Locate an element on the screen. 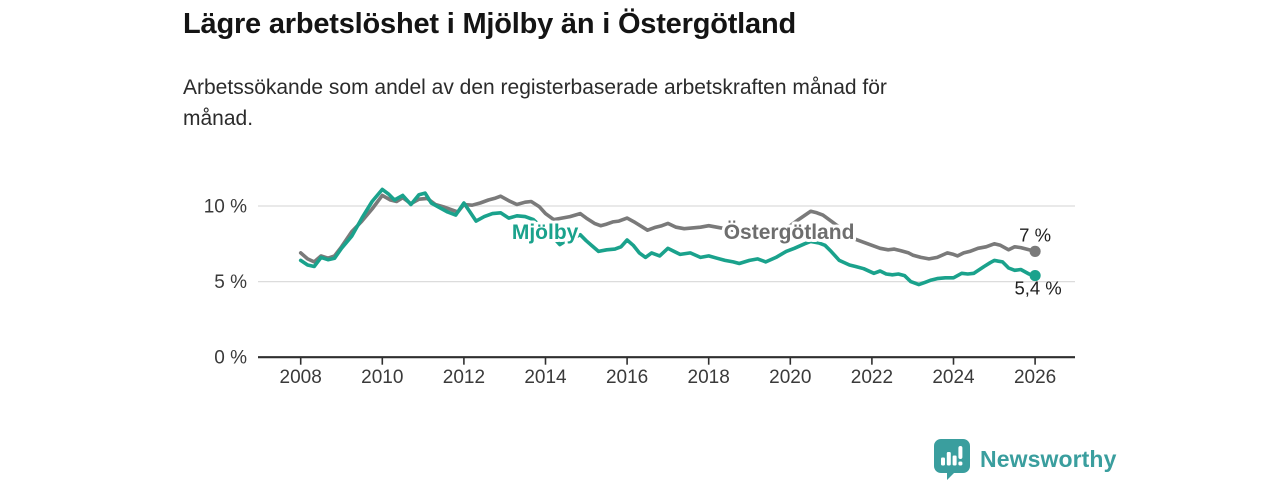 This screenshot has height=480, width=1280. x-tick-label: 2024 is located at coordinates (953, 377).